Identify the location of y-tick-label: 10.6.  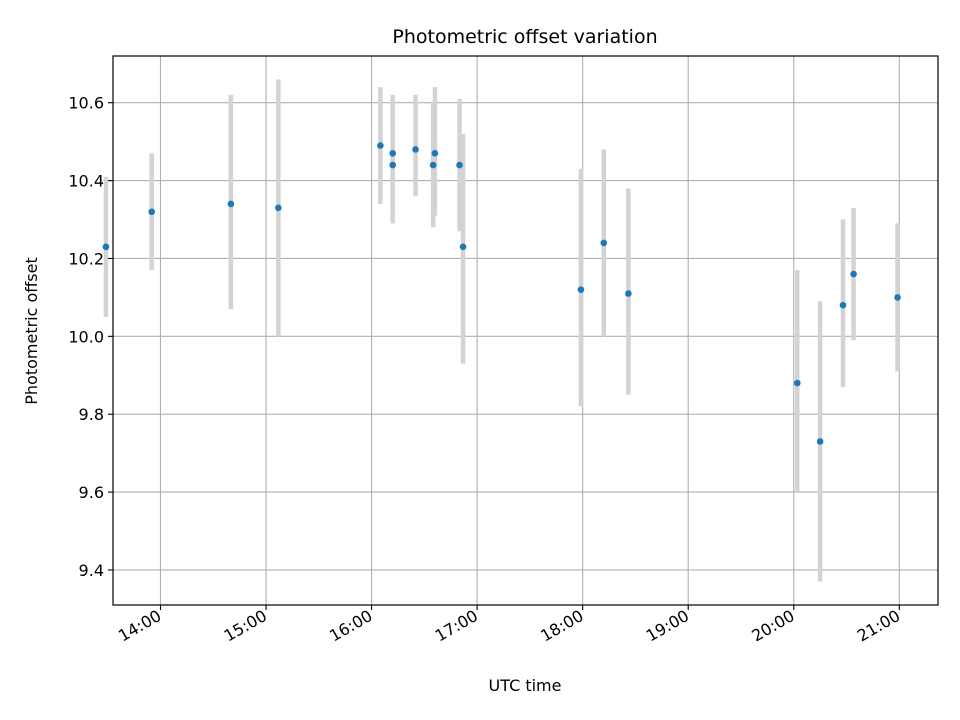
(86, 103).